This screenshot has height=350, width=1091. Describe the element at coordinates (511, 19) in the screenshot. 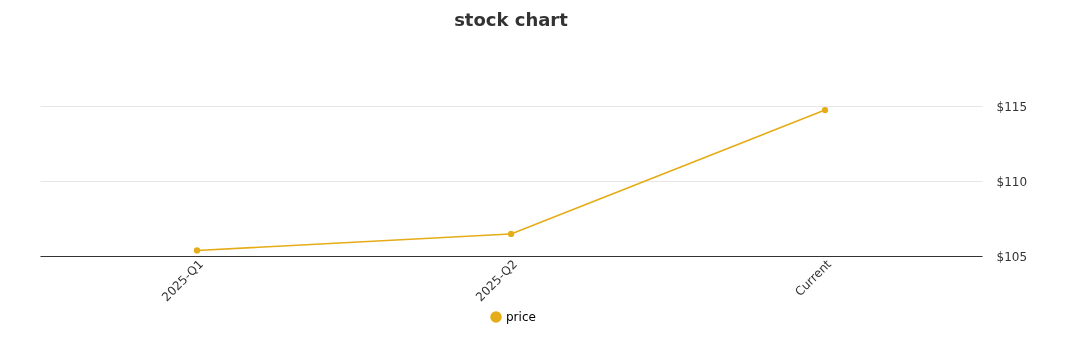

I see `chart-title: stock chart` at that location.